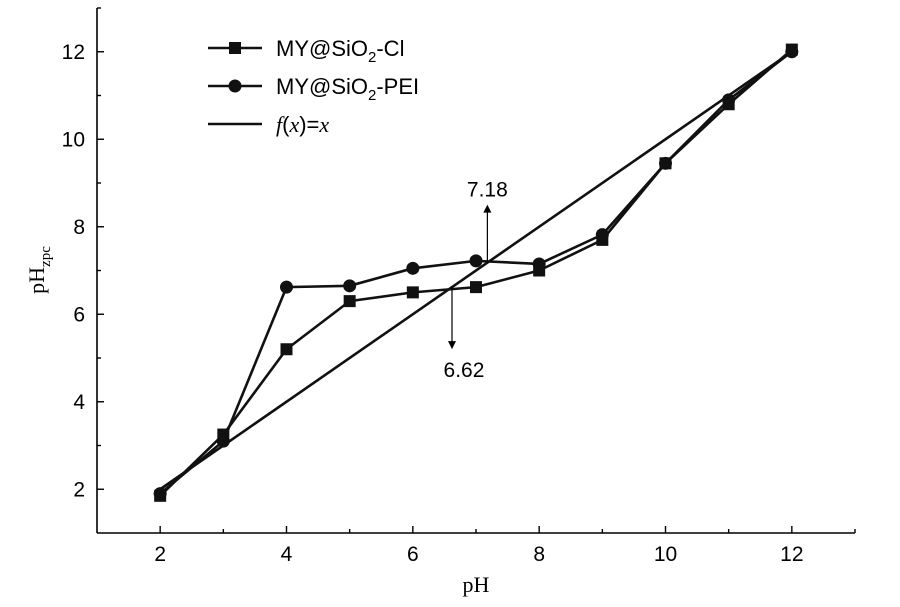 The width and height of the screenshot is (900, 607). What do you see at coordinates (79, 402) in the screenshot?
I see `y-tick-label: 4` at bounding box center [79, 402].